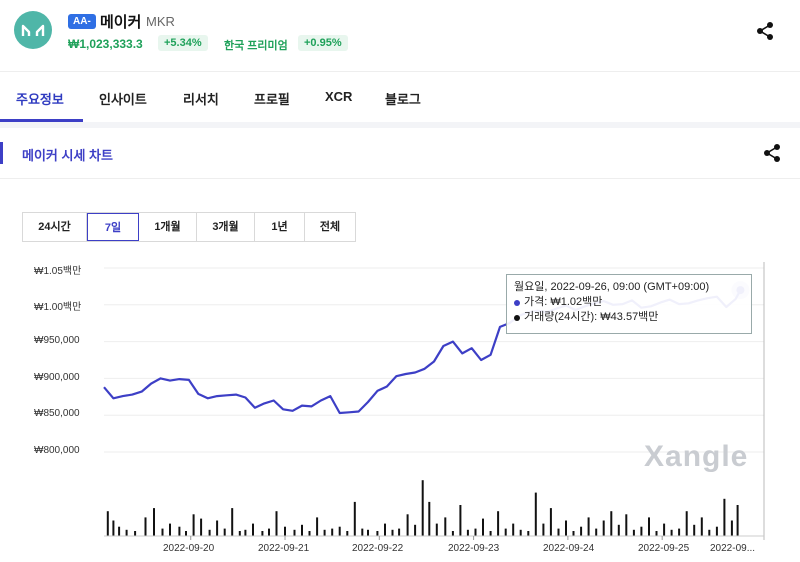 The height and width of the screenshot is (562, 800). Describe the element at coordinates (517, 302) in the screenshot. I see `price-series-dot-icon` at that location.